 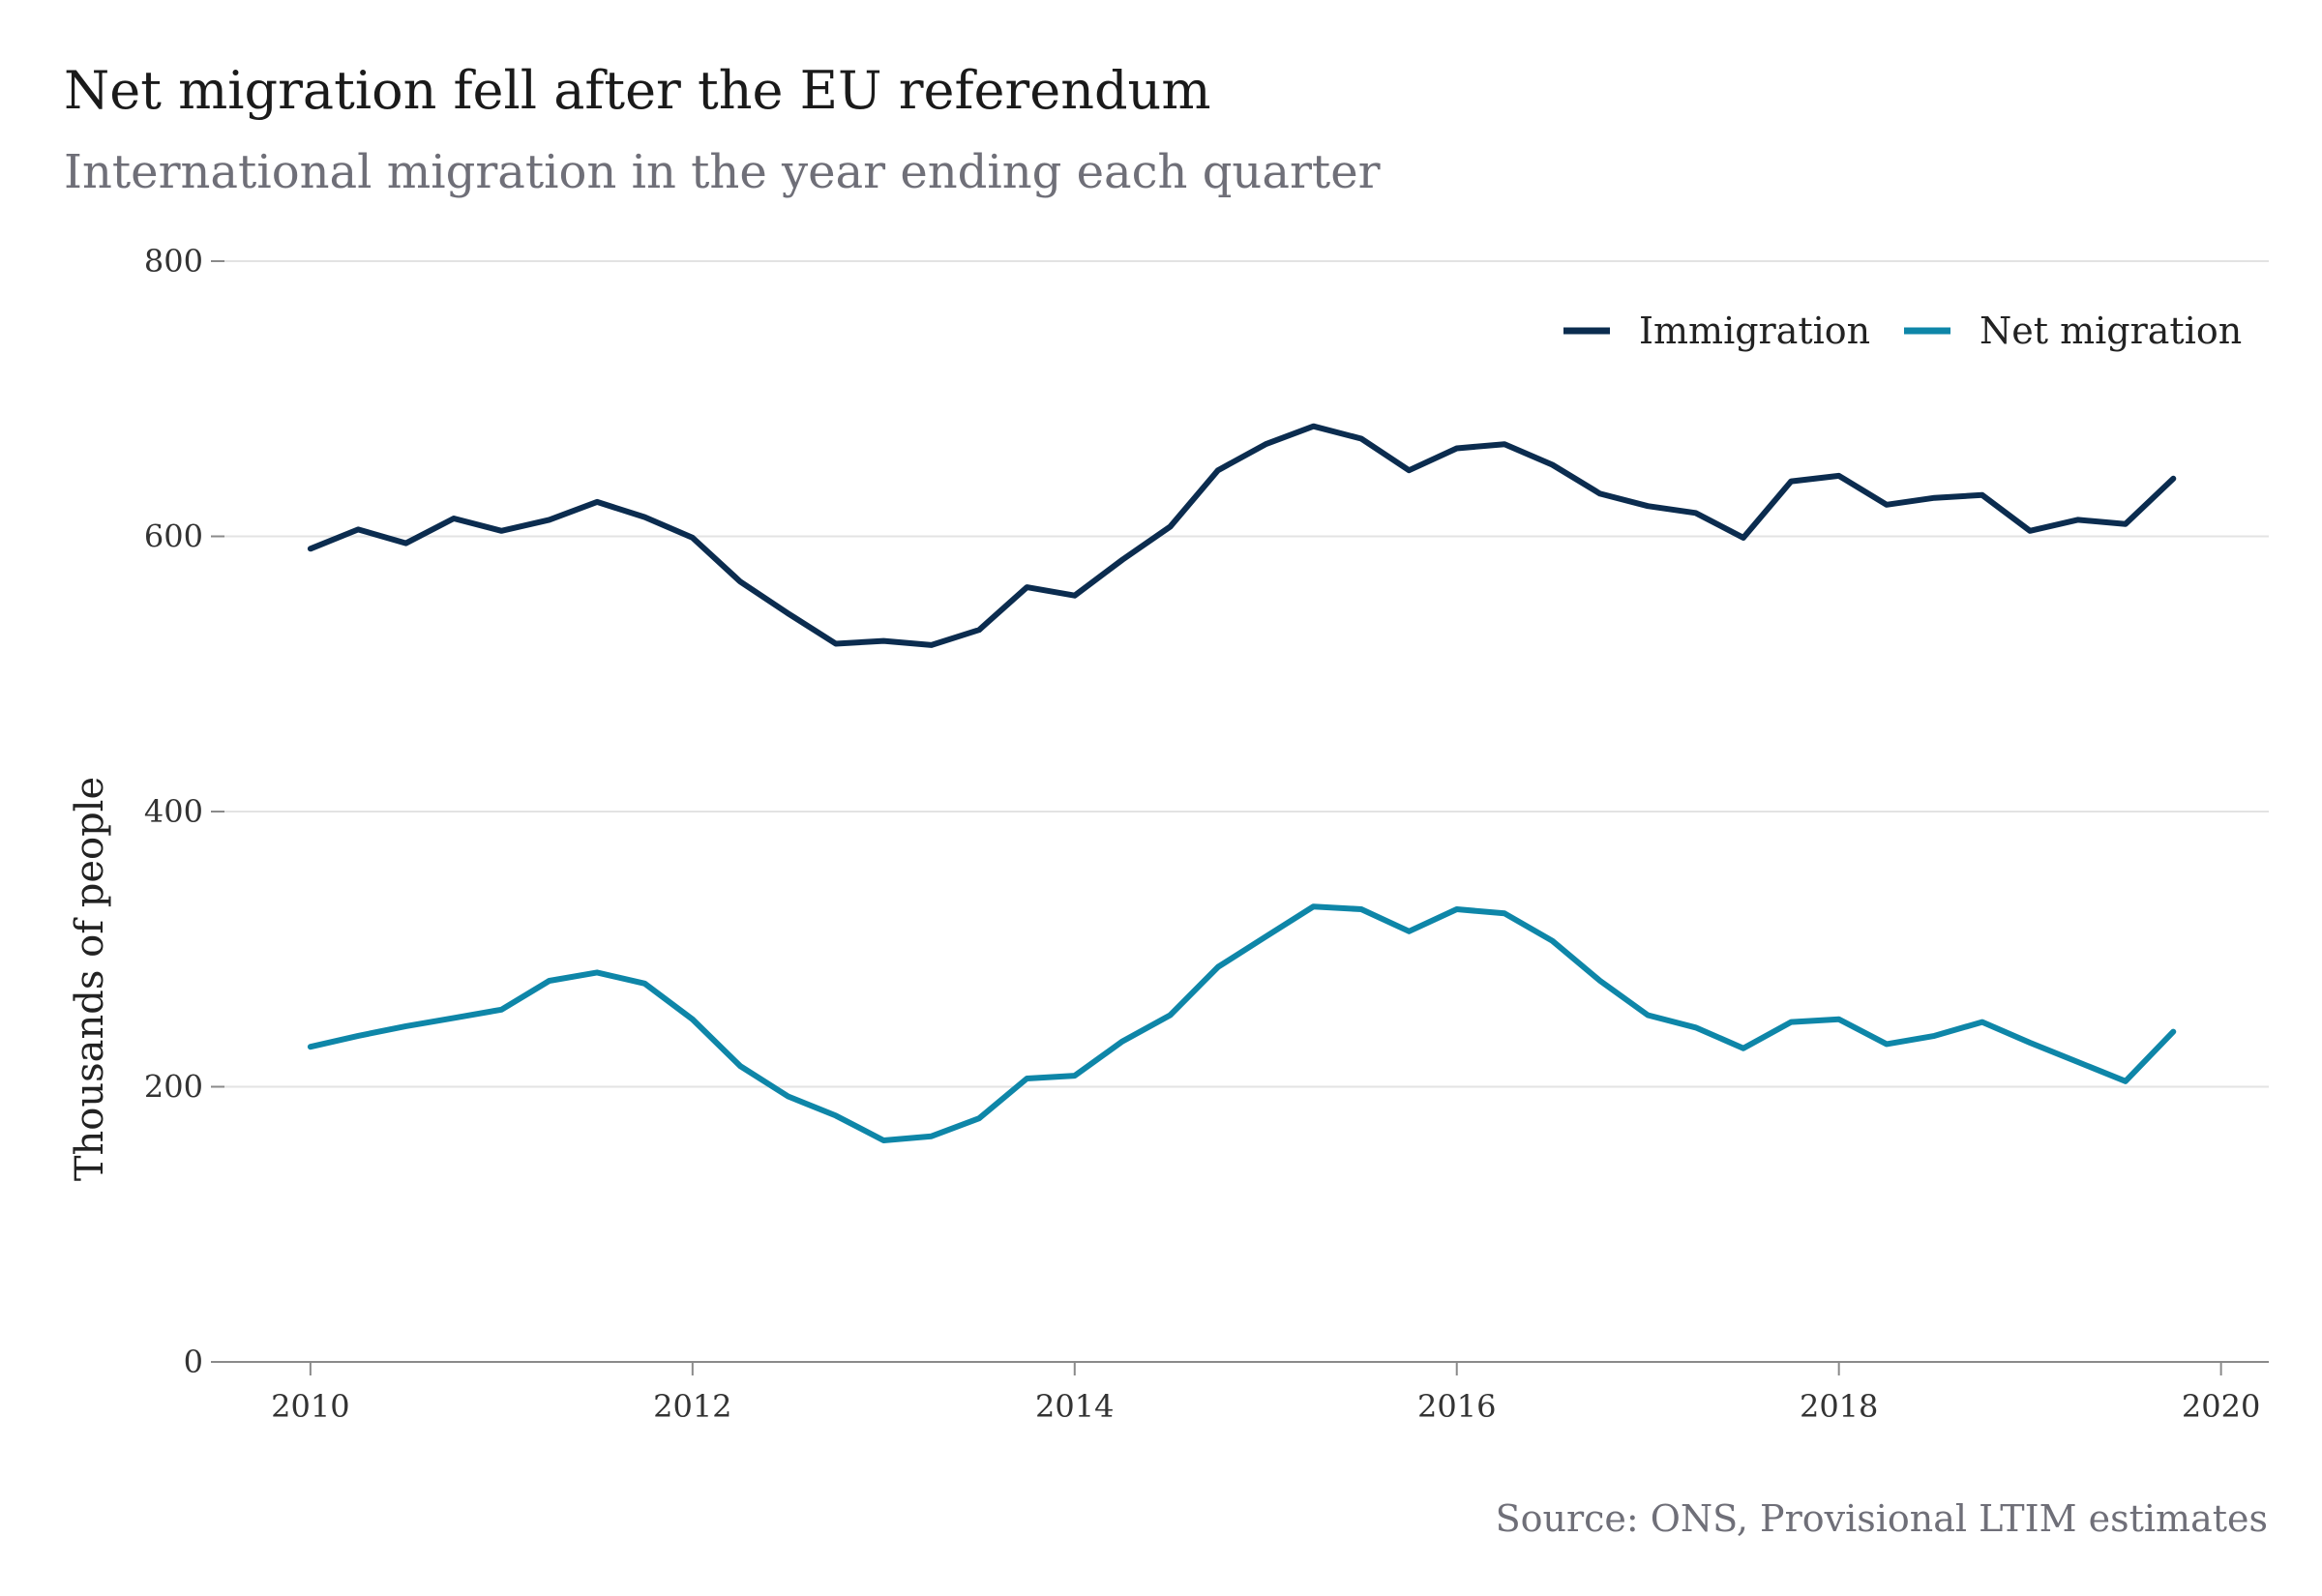 I want to click on legend-item-net-migration: Net migration, so click(x=2073, y=331).